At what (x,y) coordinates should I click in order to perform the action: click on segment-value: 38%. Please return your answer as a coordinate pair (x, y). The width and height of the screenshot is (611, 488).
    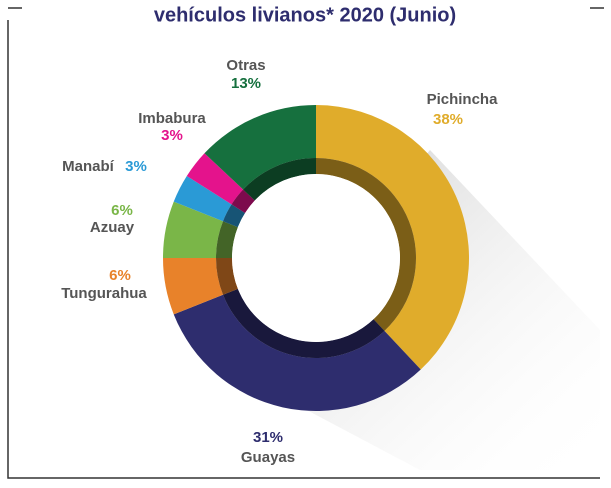
    Looking at the image, I should click on (448, 119).